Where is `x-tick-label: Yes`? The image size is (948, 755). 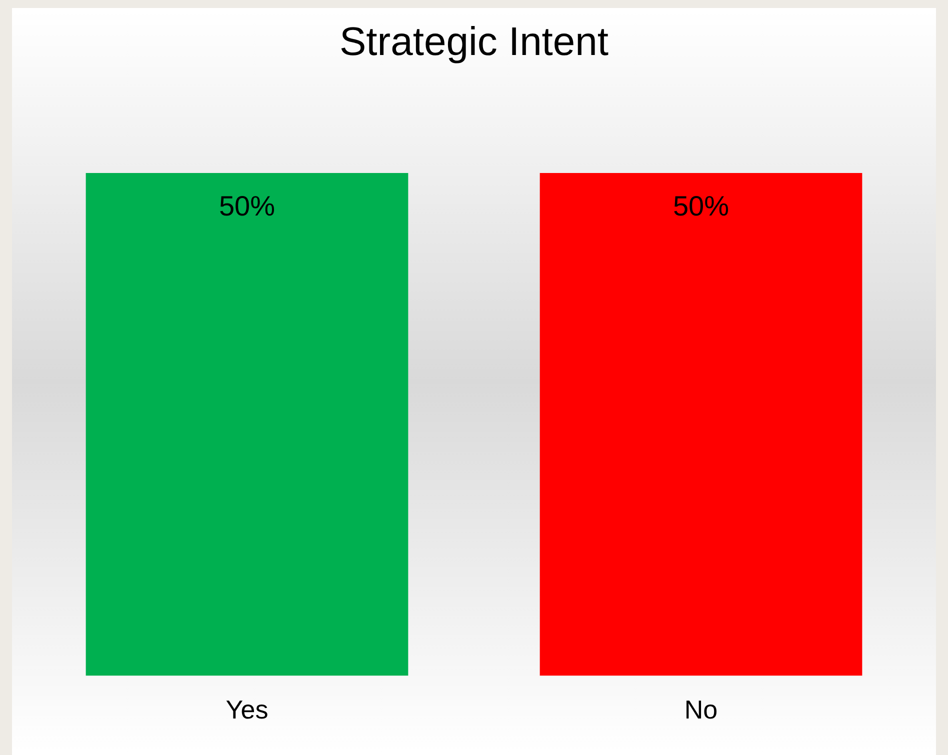 x-tick-label: Yes is located at coordinates (247, 709).